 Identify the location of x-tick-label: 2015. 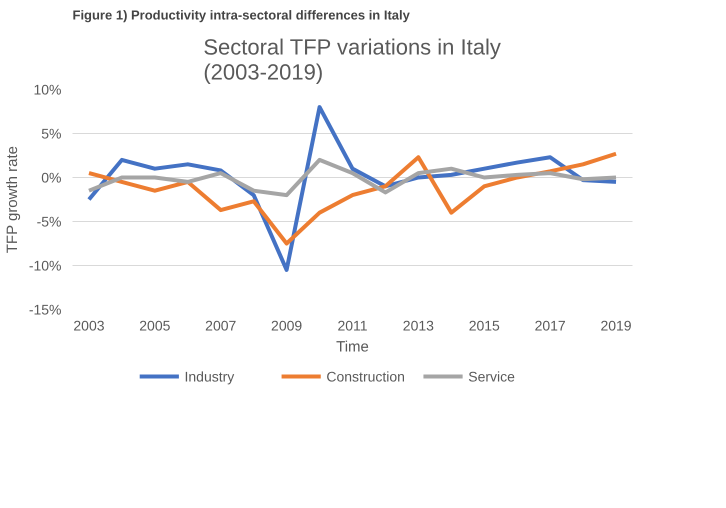
(484, 326).